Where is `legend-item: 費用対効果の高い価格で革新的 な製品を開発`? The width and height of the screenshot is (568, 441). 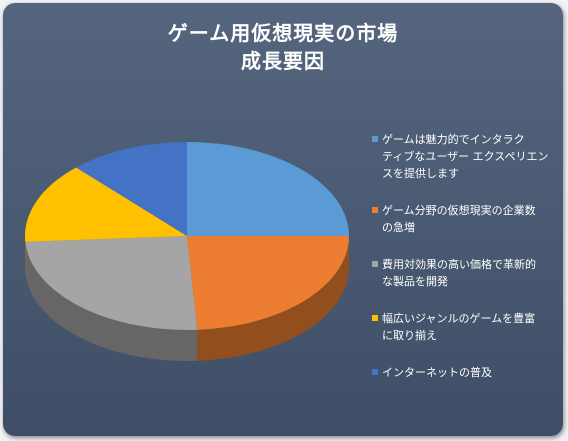 legend-item: 費用対効果の高い価格で革新的 な製品を開発 is located at coordinates (467, 273).